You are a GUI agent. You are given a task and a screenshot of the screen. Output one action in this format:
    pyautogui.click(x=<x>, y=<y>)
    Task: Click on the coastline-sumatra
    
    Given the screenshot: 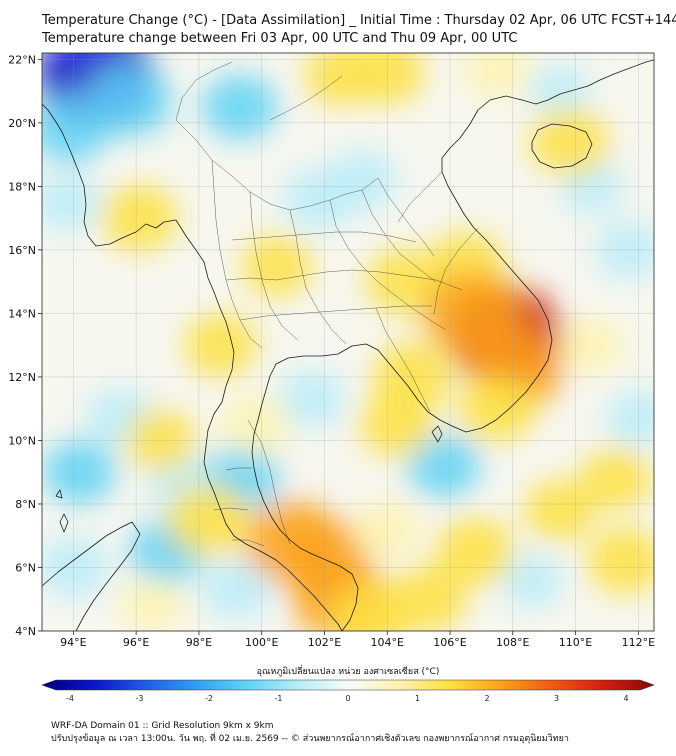 What is the action you would take?
    pyautogui.click(x=91, y=576)
    